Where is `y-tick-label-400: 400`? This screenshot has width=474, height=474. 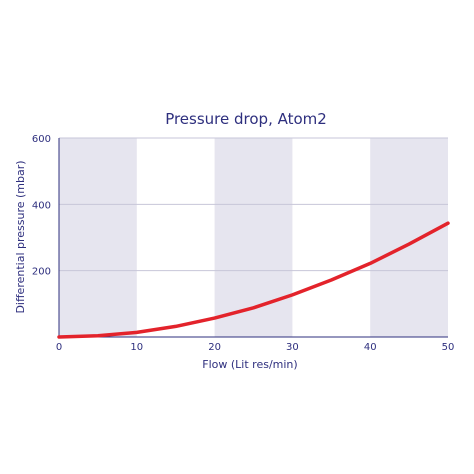
y-tick-label-400: 400 is located at coordinates (41, 205).